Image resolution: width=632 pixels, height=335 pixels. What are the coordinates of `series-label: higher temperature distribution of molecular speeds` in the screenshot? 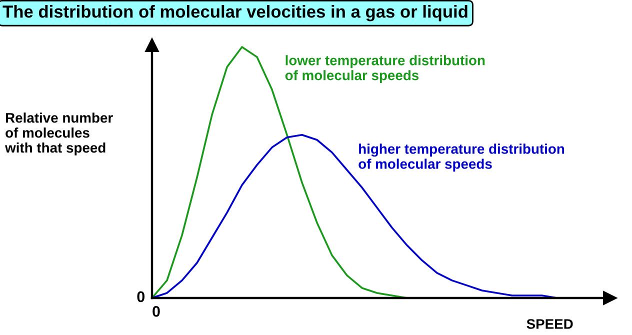 It's located at (461, 158).